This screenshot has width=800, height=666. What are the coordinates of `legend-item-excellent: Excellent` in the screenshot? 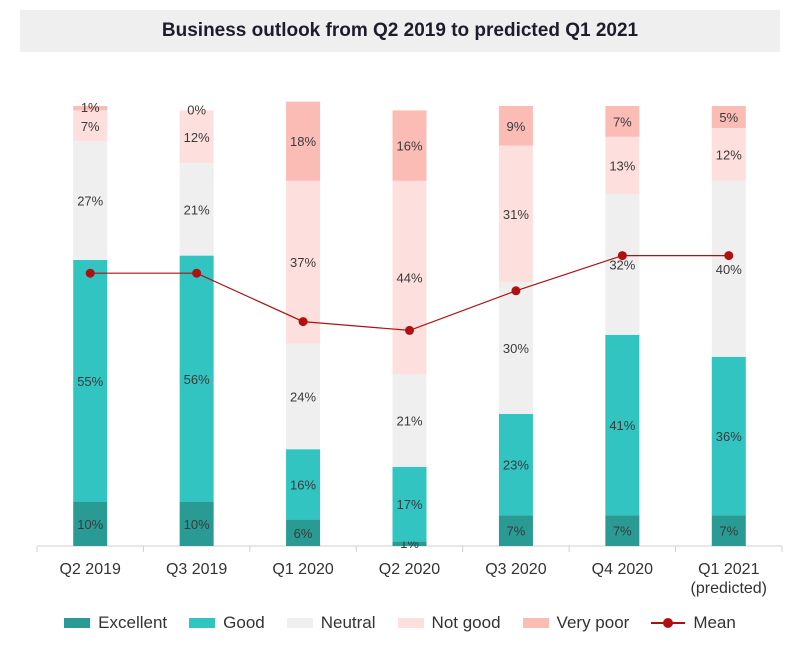 It's located at (115, 623).